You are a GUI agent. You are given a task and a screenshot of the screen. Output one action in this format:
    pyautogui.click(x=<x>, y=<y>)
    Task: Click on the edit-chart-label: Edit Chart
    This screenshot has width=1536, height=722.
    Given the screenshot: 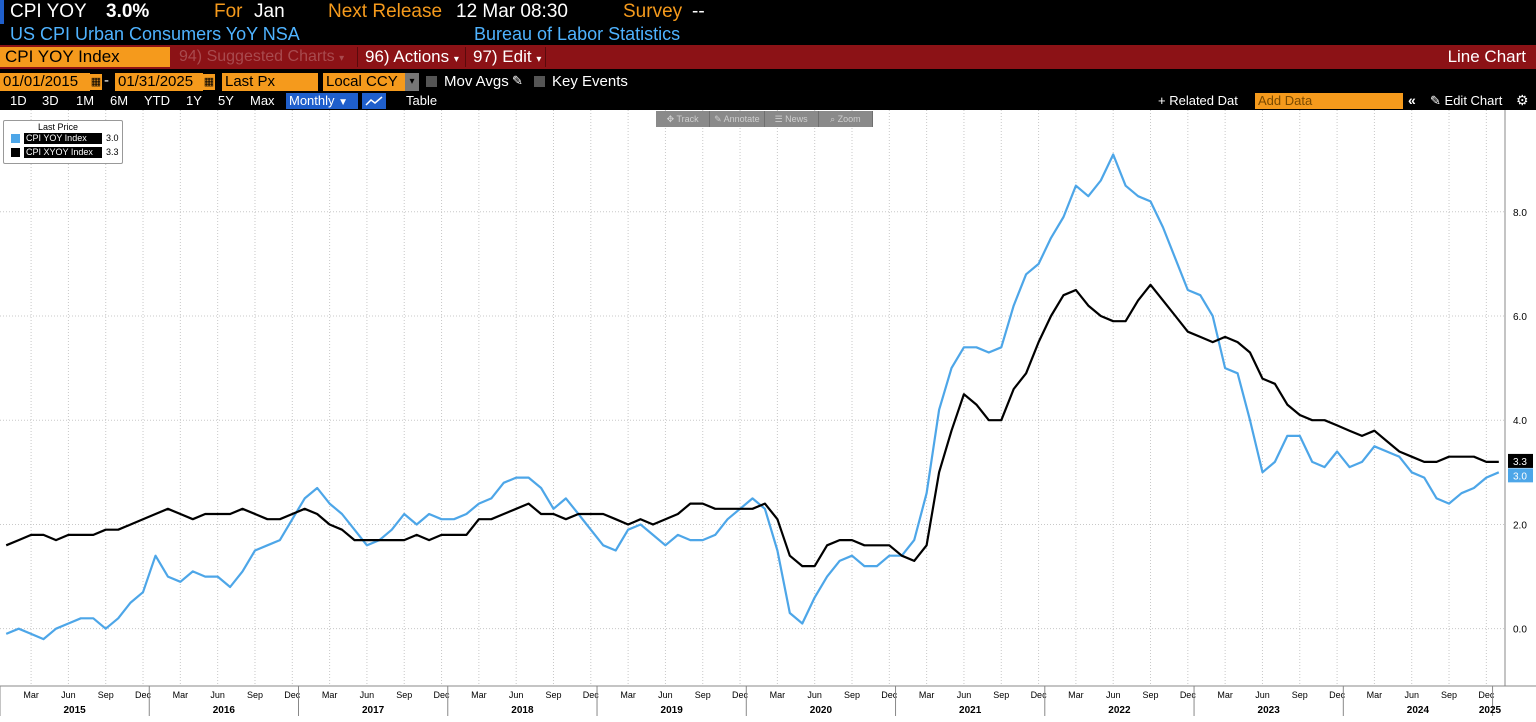 What is the action you would take?
    pyautogui.click(x=1473, y=100)
    